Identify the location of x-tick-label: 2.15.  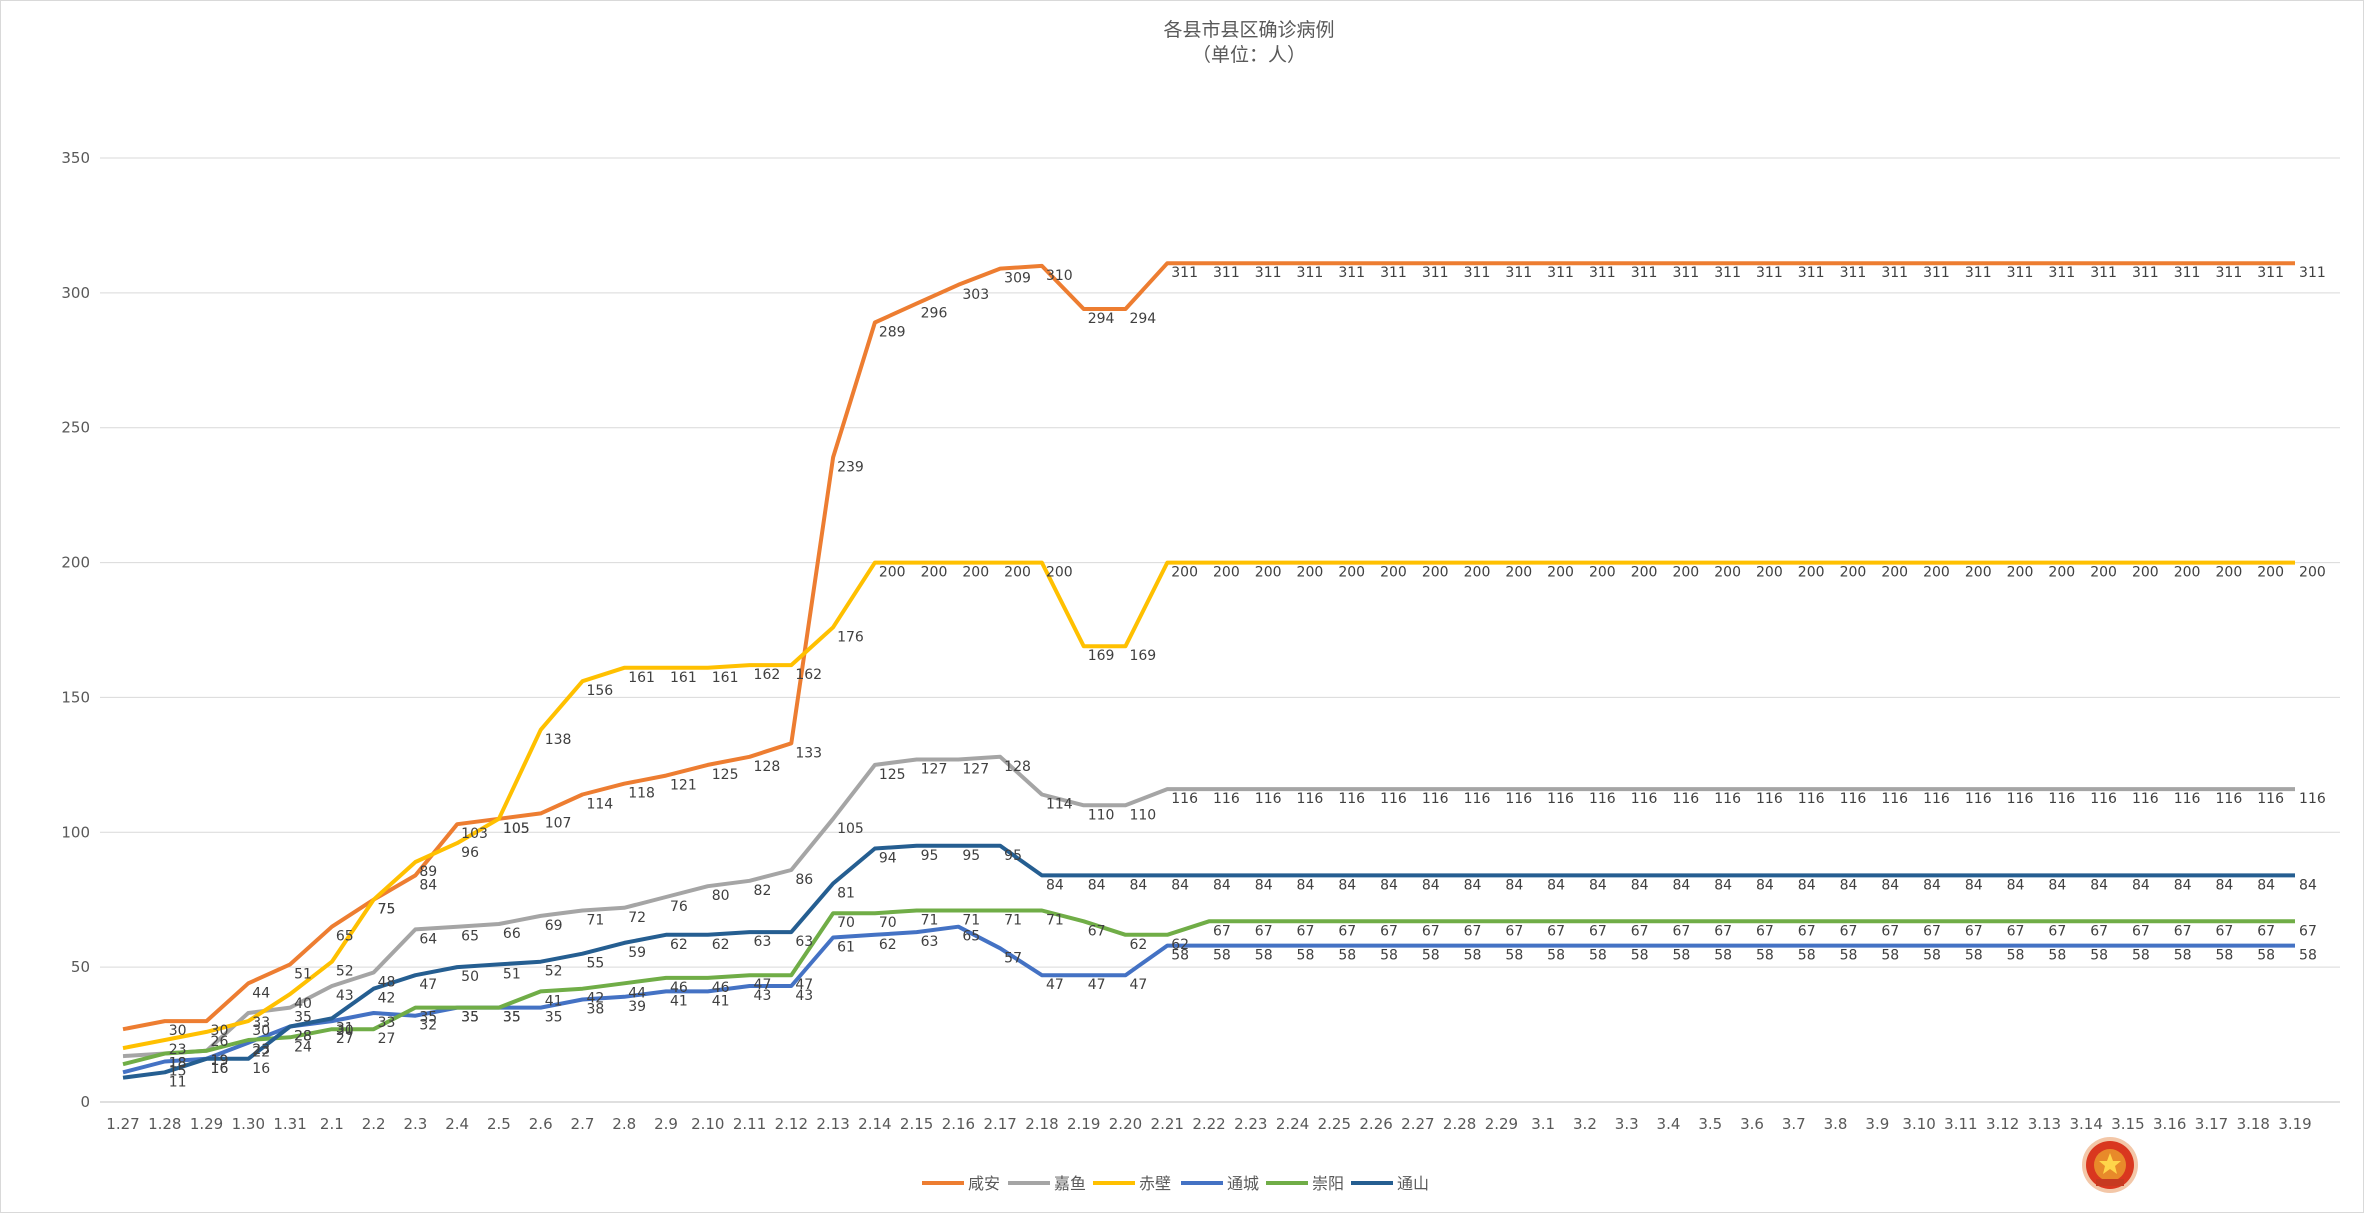
(916, 1124).